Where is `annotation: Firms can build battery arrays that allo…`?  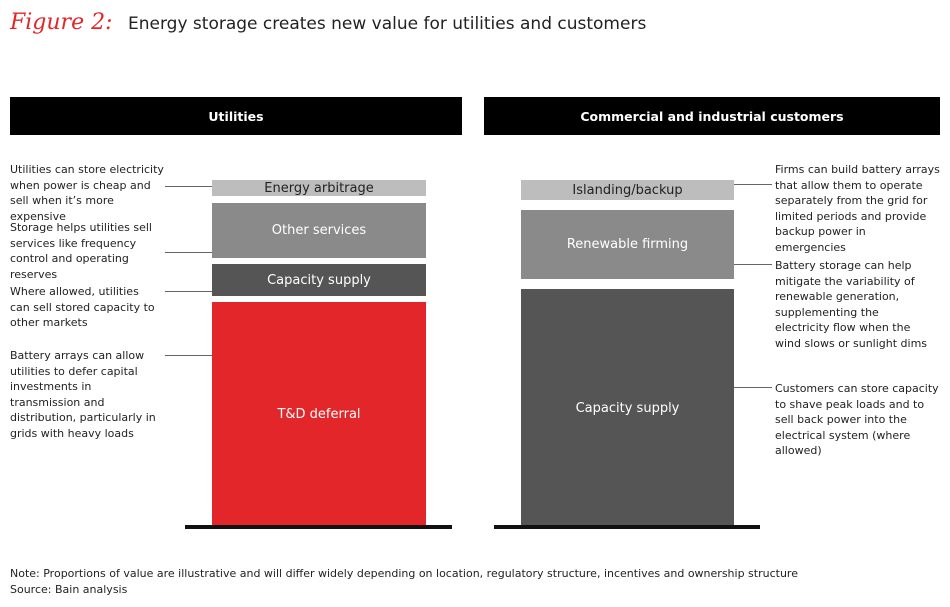 annotation: Firms can build battery arrays that allo… is located at coordinates (857, 208).